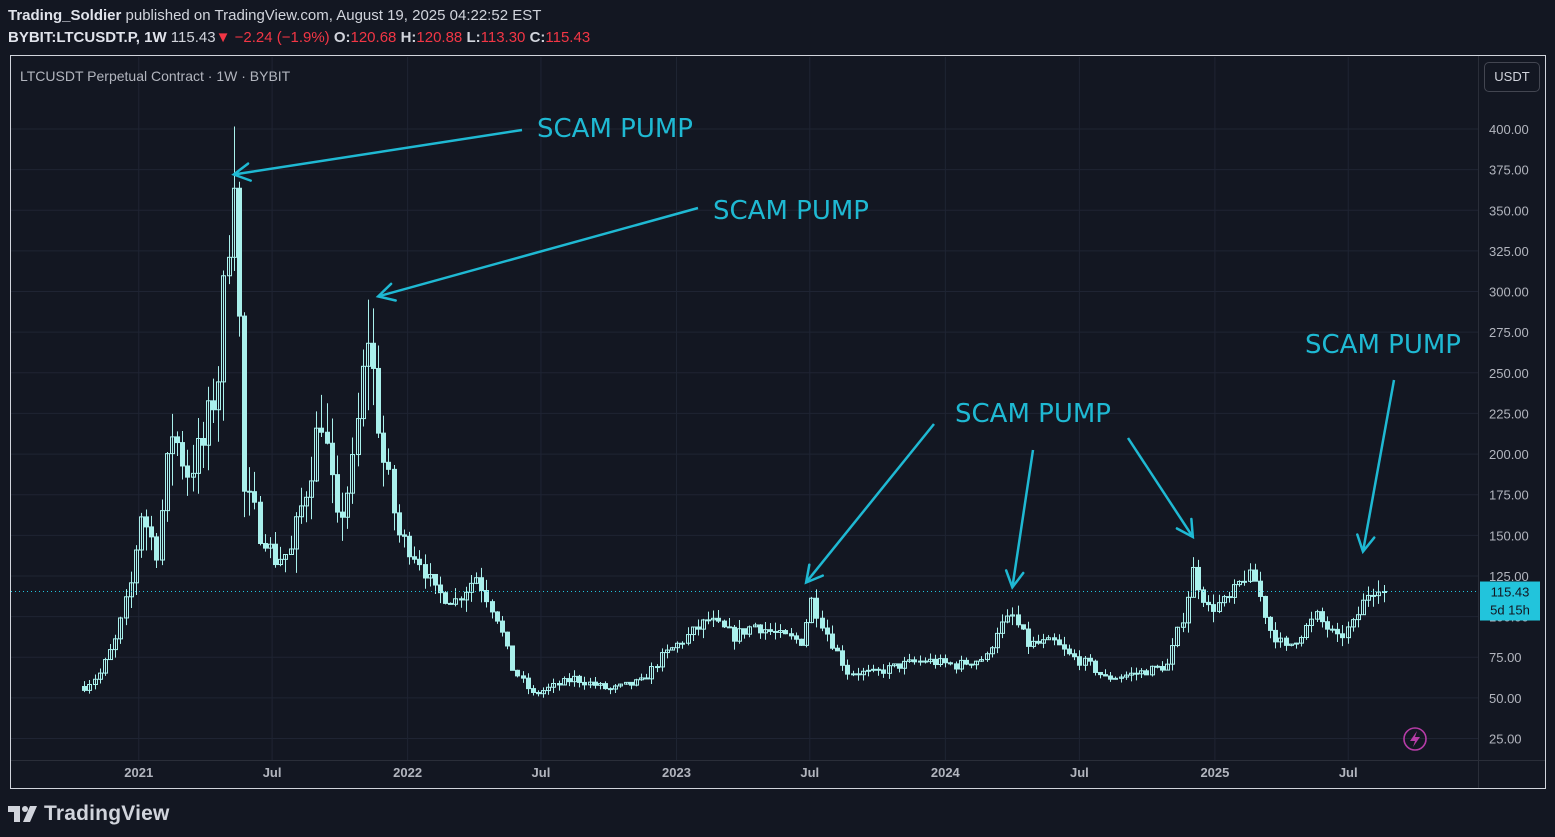 Image resolution: width=1555 pixels, height=837 pixels. What do you see at coordinates (193, 37) in the screenshot?
I see `last-price: 115.43` at bounding box center [193, 37].